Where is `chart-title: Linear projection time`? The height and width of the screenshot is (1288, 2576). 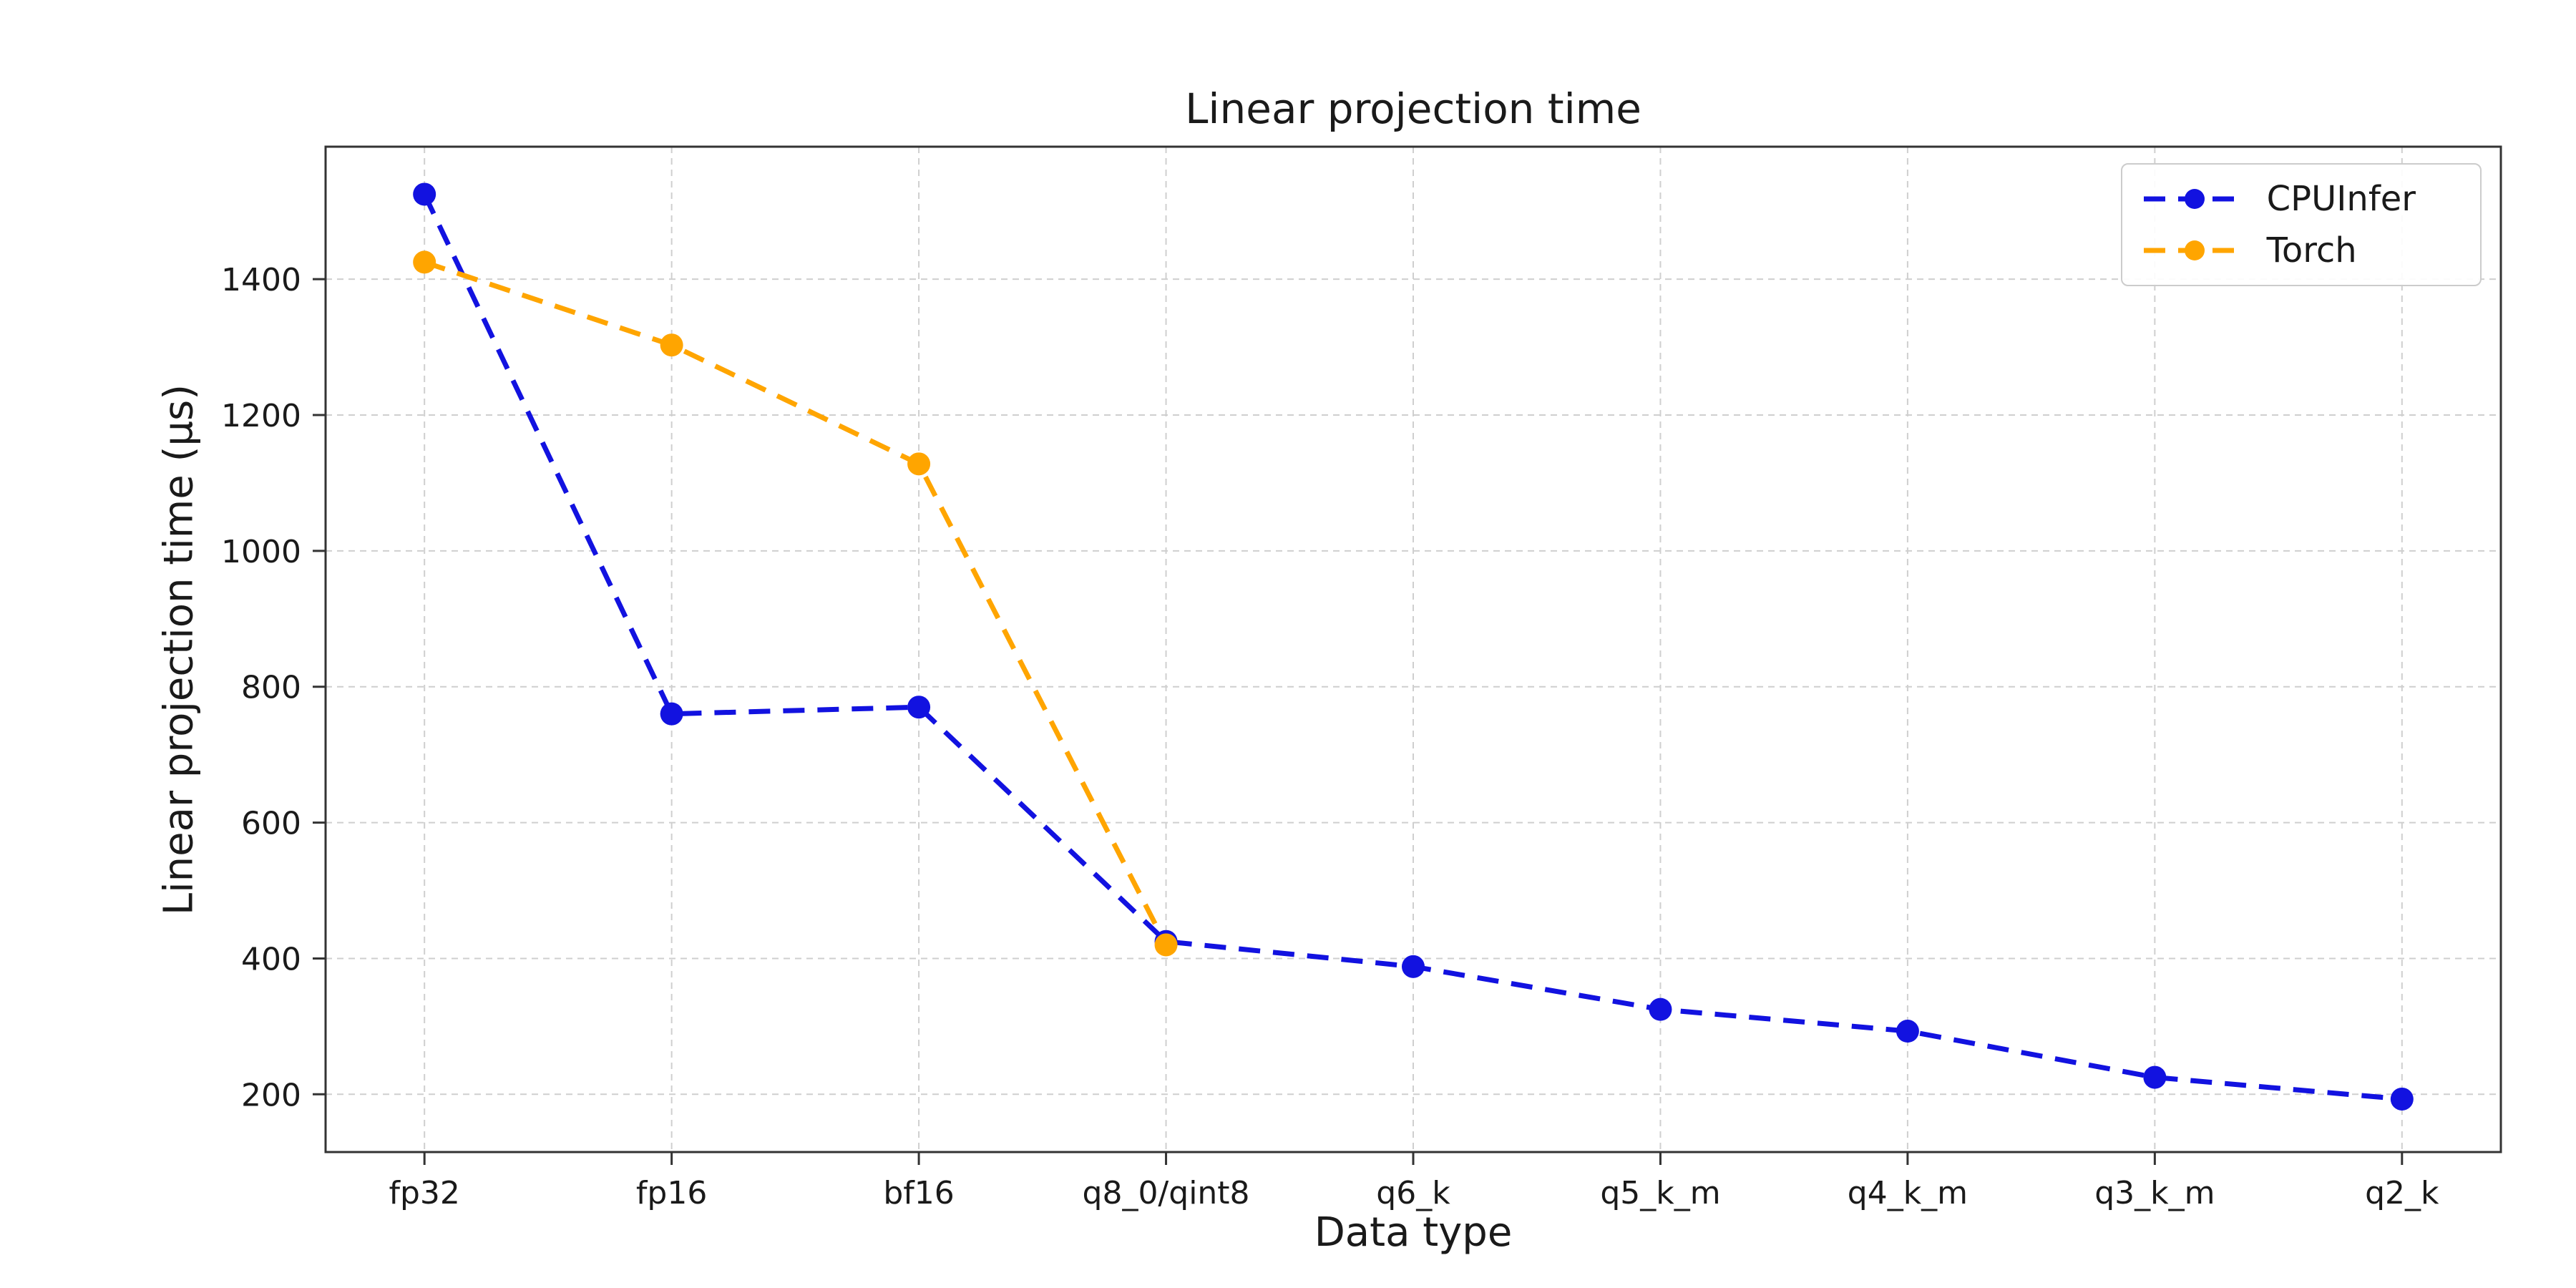 chart-title: Linear projection time is located at coordinates (1413, 108).